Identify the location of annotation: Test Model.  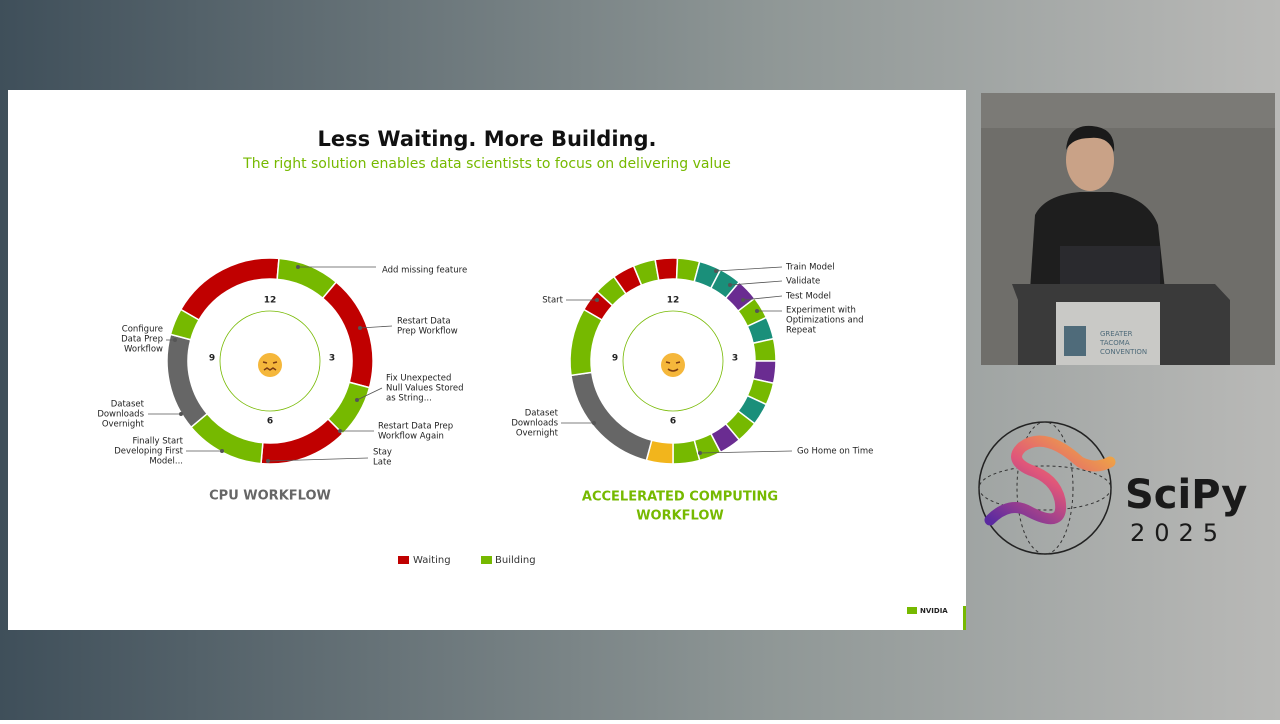
(808, 297).